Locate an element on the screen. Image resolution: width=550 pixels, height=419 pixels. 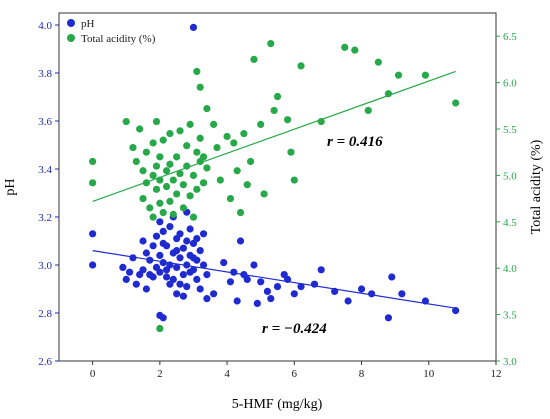
left-axis: 2.6 2.8 3.0 3.2 3.4 3.6 3.8 4.0 is located at coordinates (48, 194).